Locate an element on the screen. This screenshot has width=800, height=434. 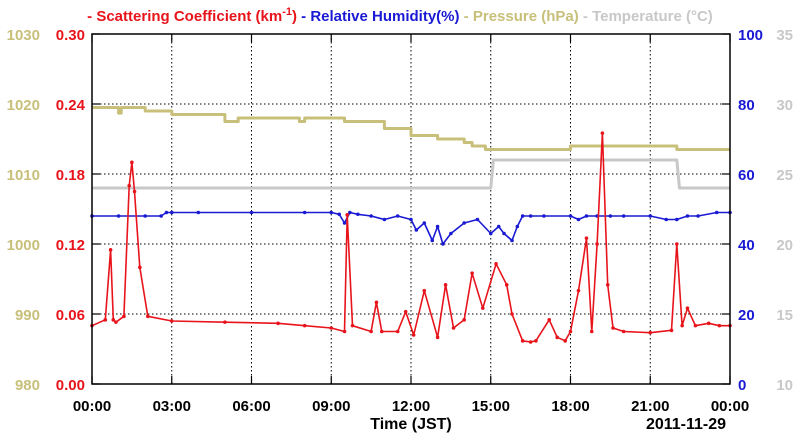
series-temperature is located at coordinates (411, 174).